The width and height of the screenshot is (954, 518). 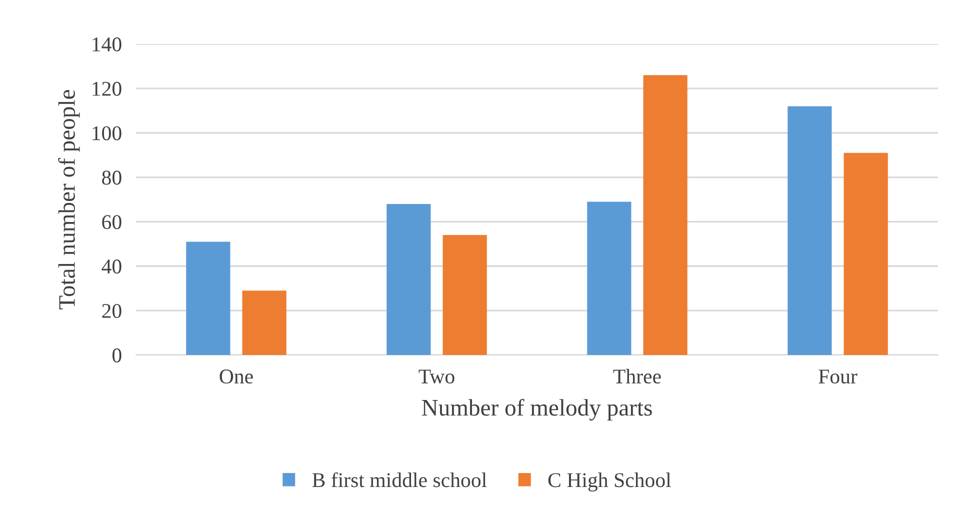 What do you see at coordinates (436, 377) in the screenshot?
I see `x-tick-label: Two` at bounding box center [436, 377].